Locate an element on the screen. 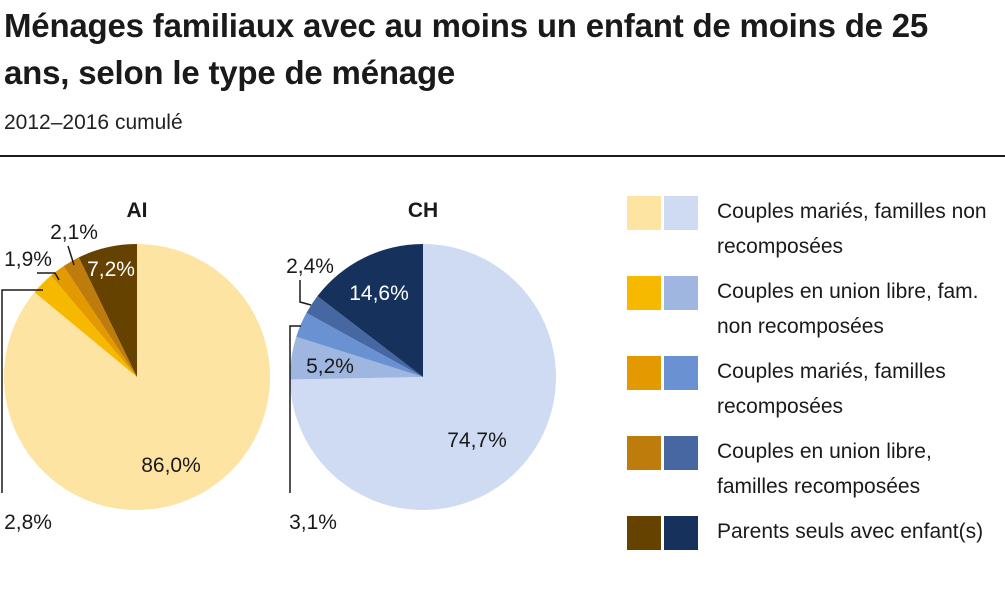 The height and width of the screenshot is (594, 1005). legend-label: Parents seuls avec enfant(s) is located at coordinates (850, 531).